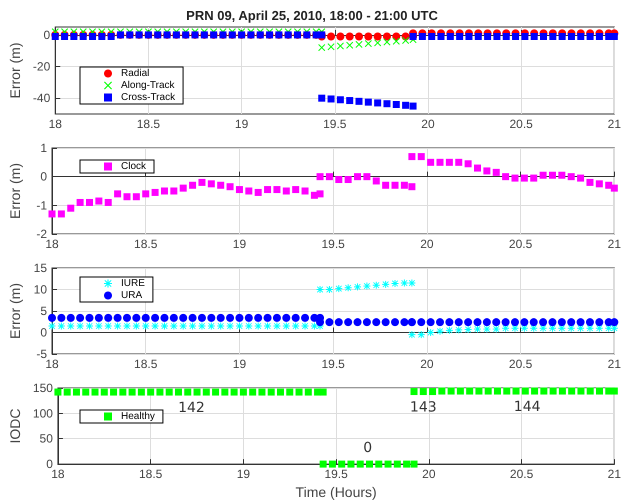 The width and height of the screenshot is (624, 504). Describe the element at coordinates (312, 15) in the screenshot. I see `chart-title: PRN 09, April 25, 2010, 18:00 - 21:00 UTC` at that location.